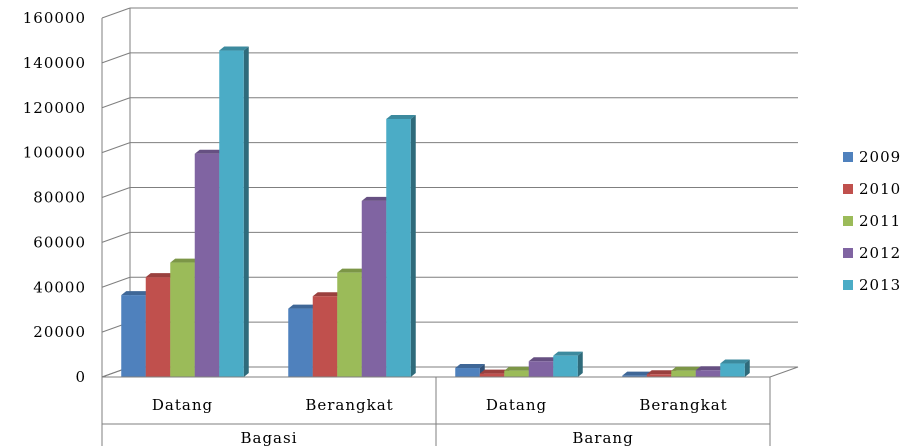 The image size is (914, 446). What do you see at coordinates (880, 253) in the screenshot?
I see `legend-label: 2012` at bounding box center [880, 253].